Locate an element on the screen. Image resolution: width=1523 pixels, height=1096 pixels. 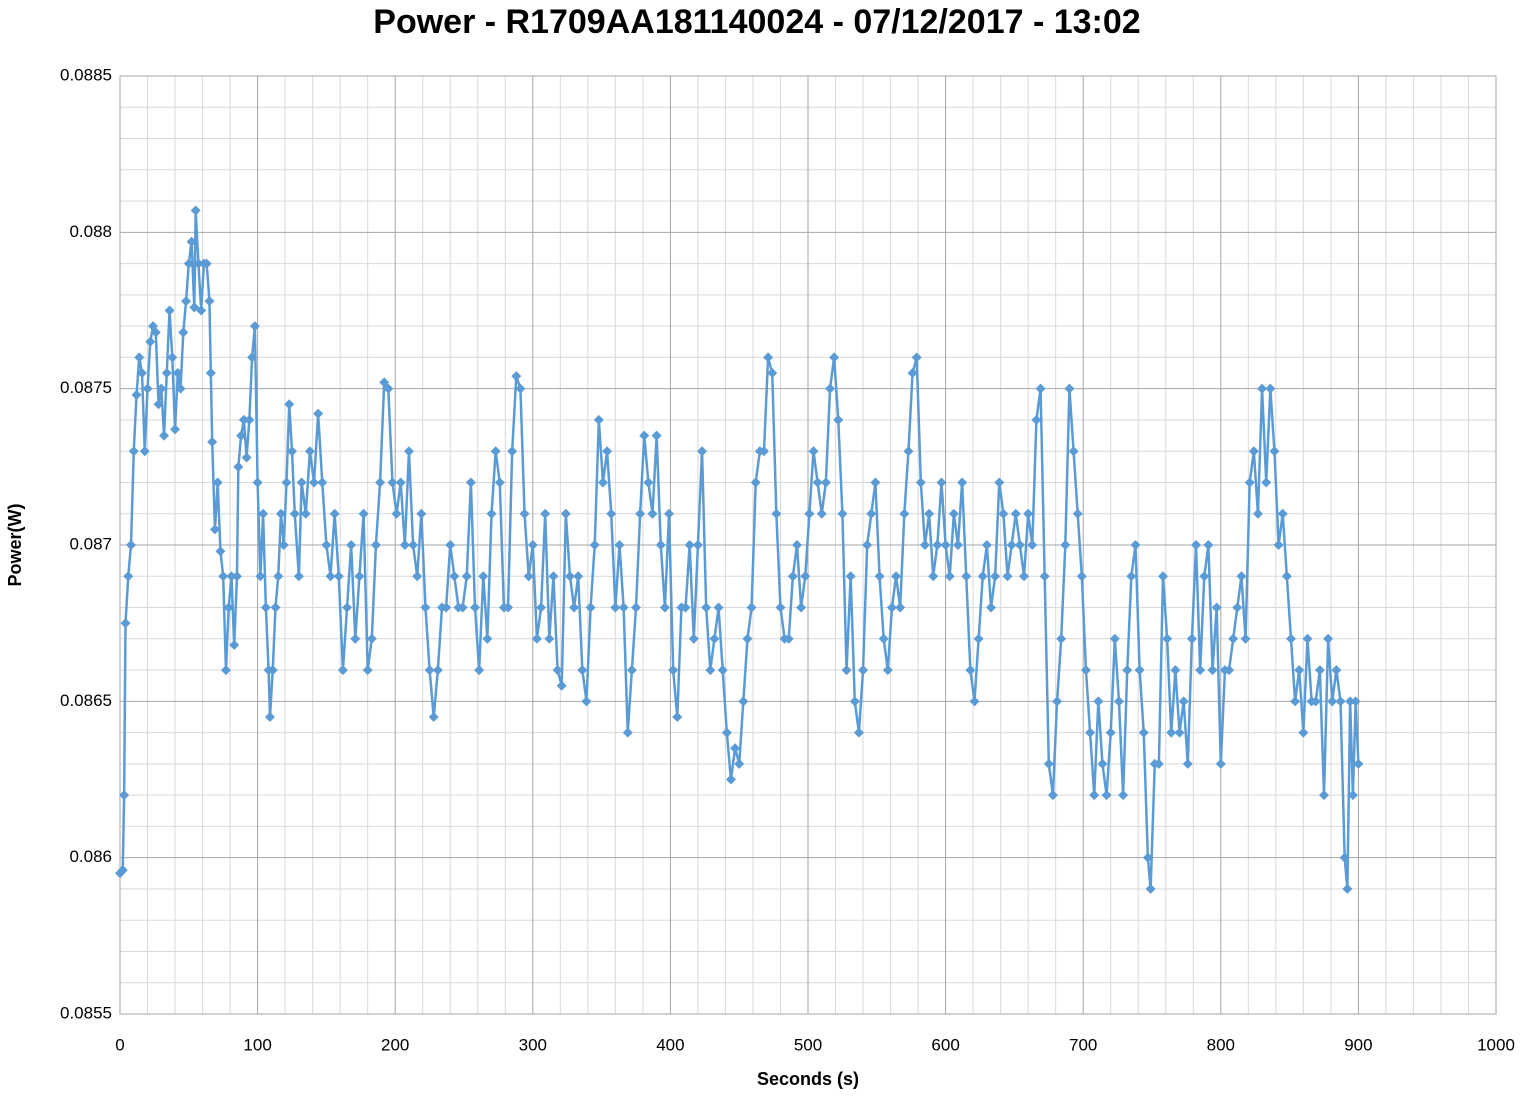
x-tick-label: 700 is located at coordinates (1083, 1044).